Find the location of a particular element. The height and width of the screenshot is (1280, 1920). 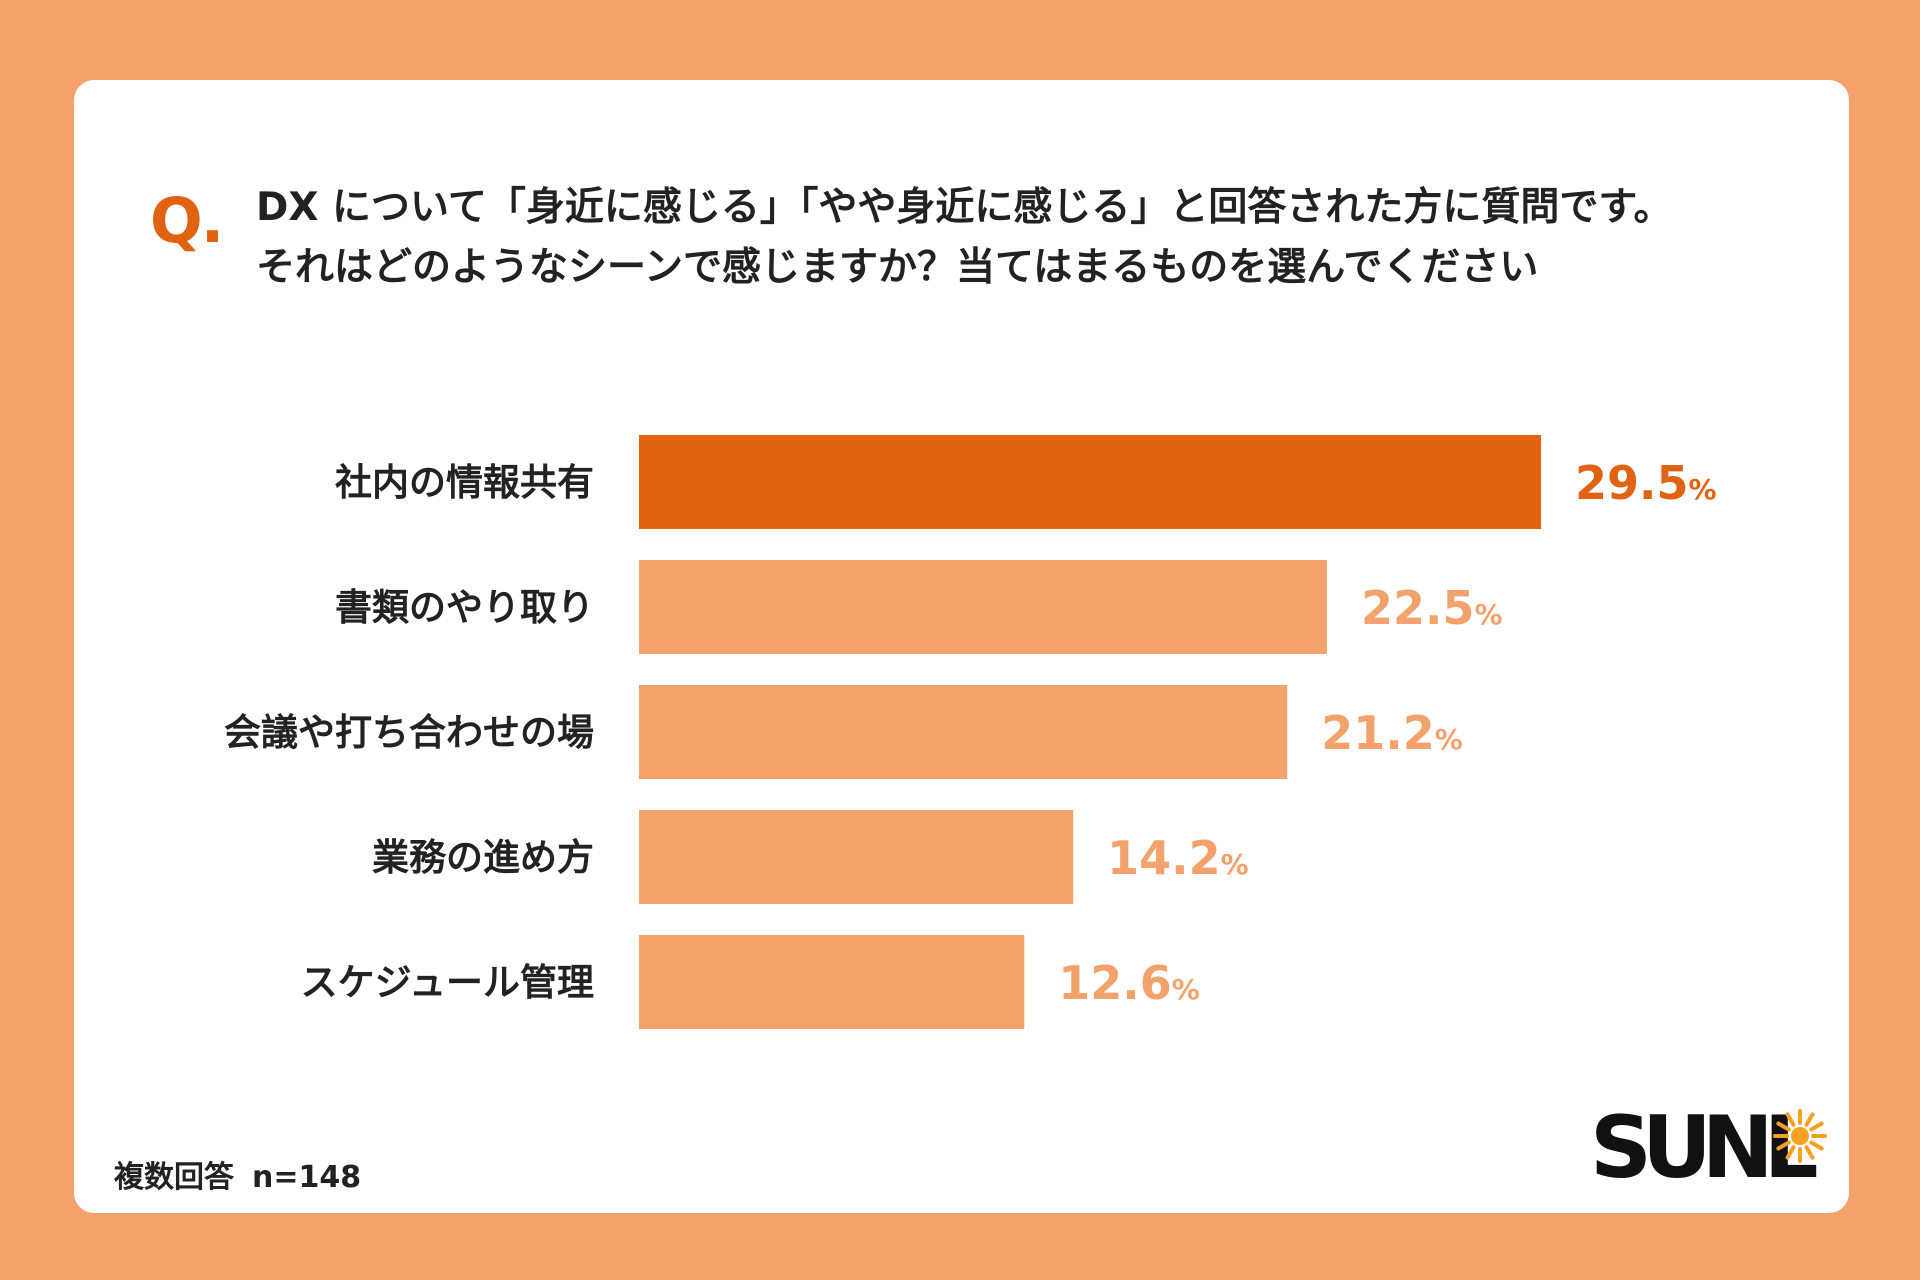

value-label: 21.2% is located at coordinates (1392, 733).